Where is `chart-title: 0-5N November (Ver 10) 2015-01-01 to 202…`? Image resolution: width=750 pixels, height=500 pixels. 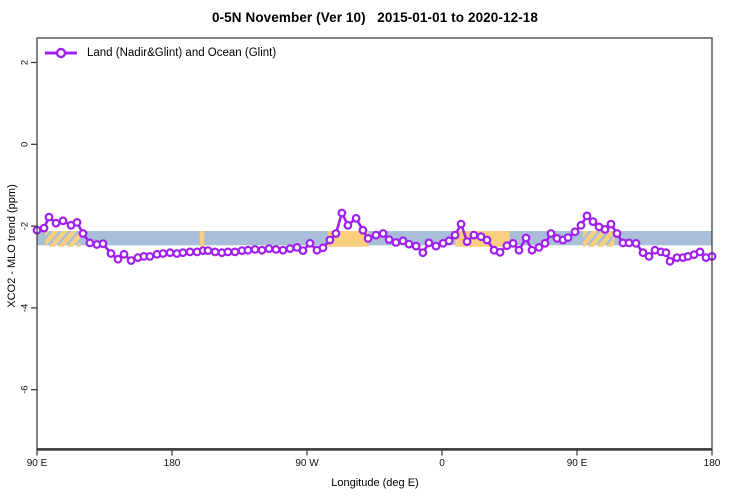 chart-title: 0-5N November (Ver 10) 2015-01-01 to 202… is located at coordinates (375, 17).